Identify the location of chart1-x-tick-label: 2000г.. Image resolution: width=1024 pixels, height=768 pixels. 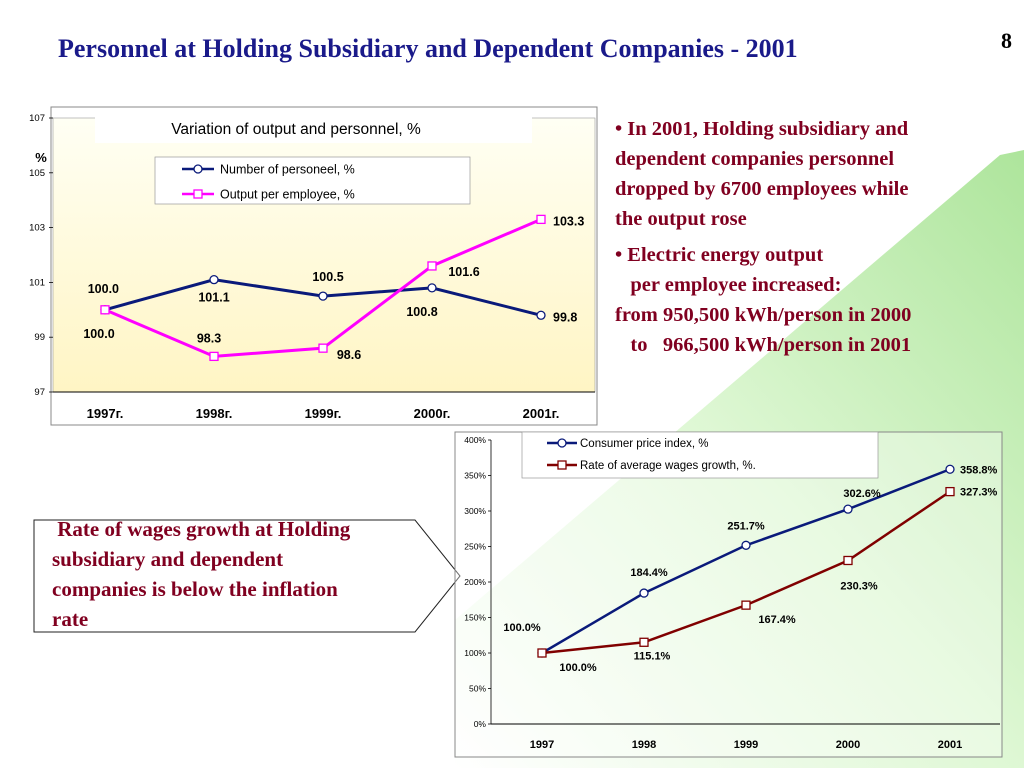
(432, 413).